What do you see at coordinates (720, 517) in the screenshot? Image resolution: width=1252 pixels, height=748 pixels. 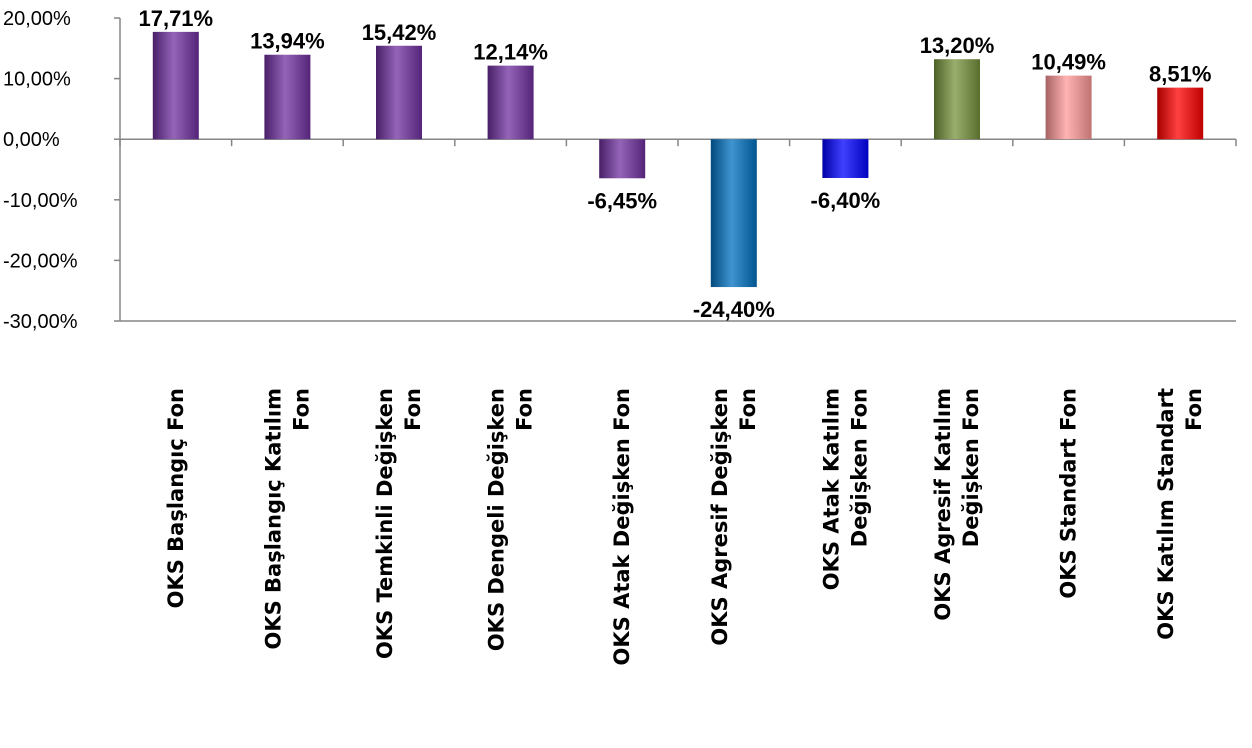 I see `category-label-line: OKS Agresif Değişken` at bounding box center [720, 517].